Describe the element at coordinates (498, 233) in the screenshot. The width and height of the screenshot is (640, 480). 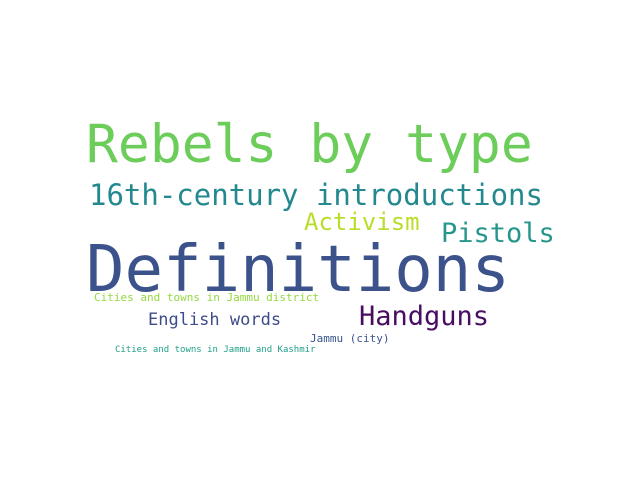
I see `word-pistols: Pistols` at that location.